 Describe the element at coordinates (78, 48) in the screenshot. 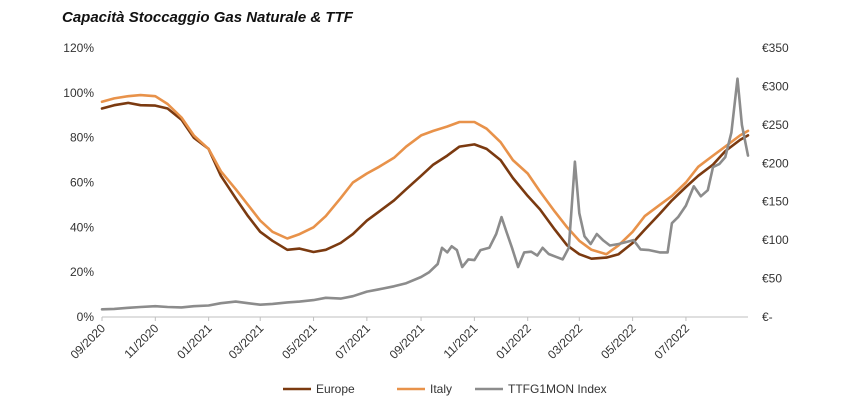

I see `left-y-tick-label: 120%` at that location.